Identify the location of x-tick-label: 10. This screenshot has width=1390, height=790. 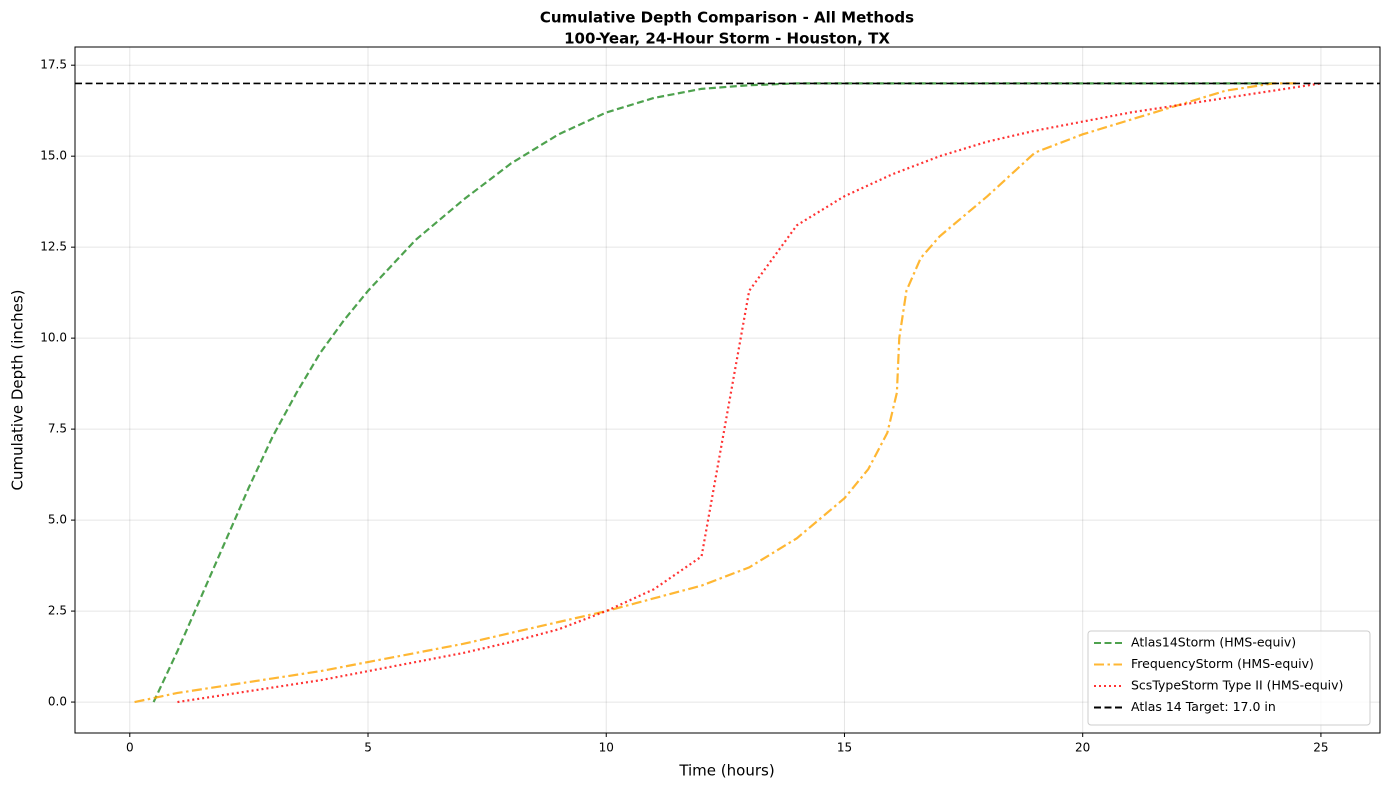
(606, 748).